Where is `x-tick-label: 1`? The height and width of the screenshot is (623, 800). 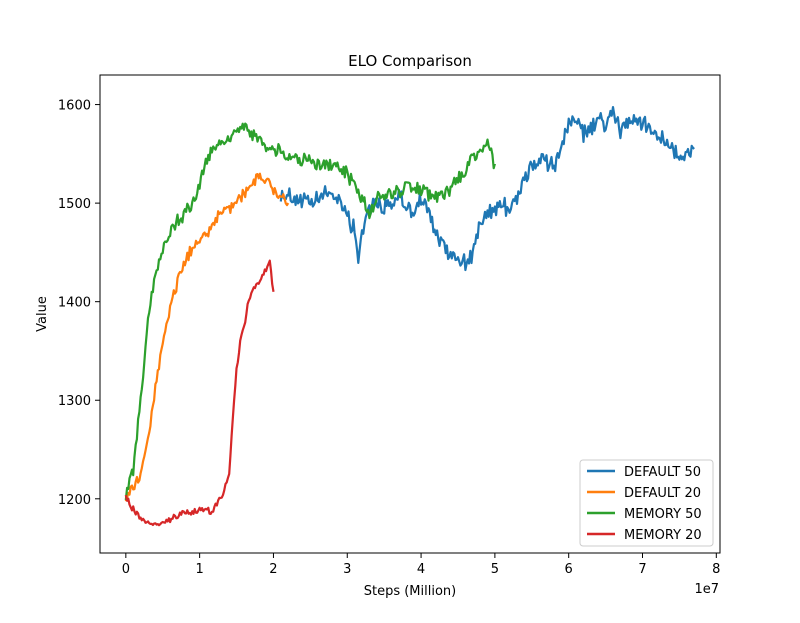 x-tick-label: 1 is located at coordinates (200, 569).